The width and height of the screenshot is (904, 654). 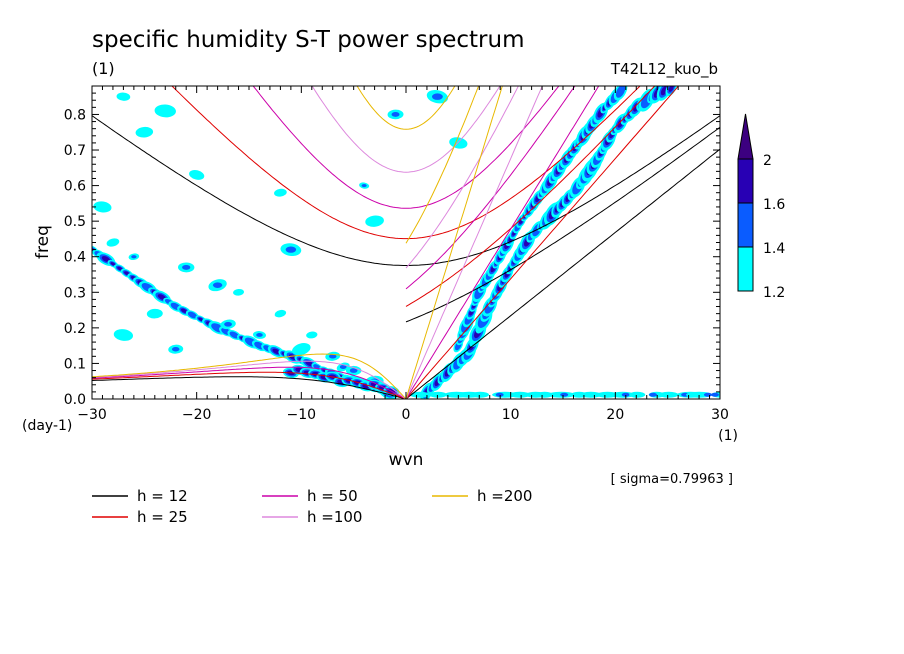 What do you see at coordinates (162, 496) in the screenshot?
I see `legend-label: h = 12` at bounding box center [162, 496].